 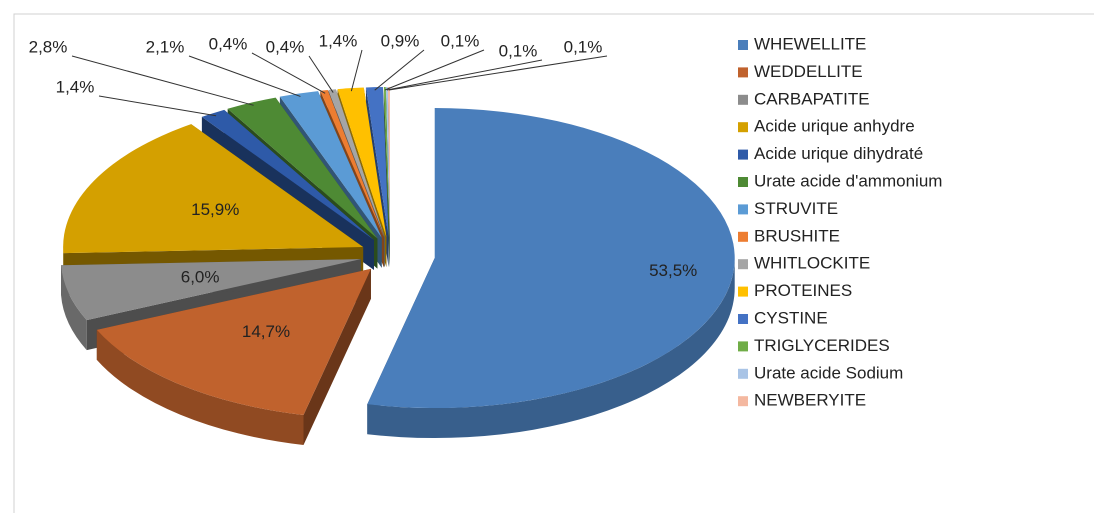 What do you see at coordinates (822, 345) in the screenshot?
I see `legend-label: TRIGLYCERIDES` at bounding box center [822, 345].